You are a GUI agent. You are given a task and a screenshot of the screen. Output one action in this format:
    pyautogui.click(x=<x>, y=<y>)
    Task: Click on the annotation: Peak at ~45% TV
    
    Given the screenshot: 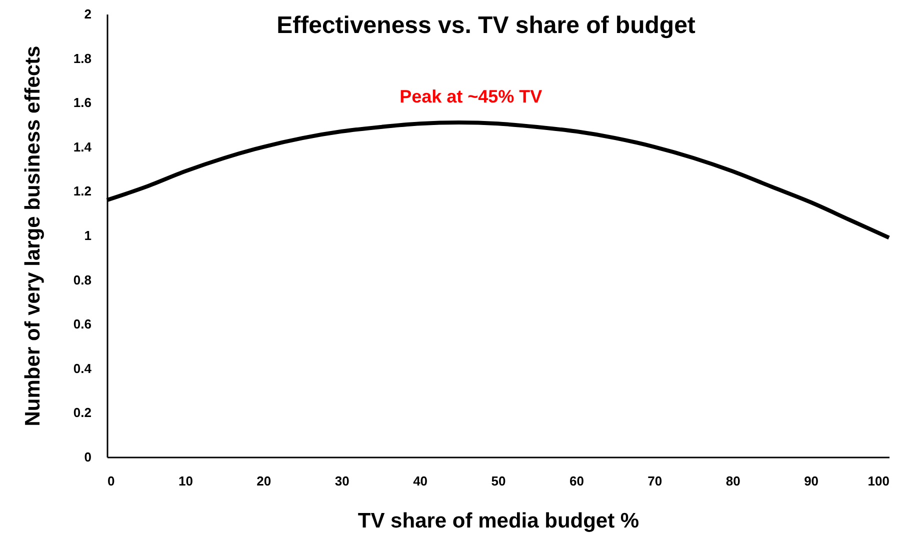 What is the action you would take?
    pyautogui.click(x=471, y=96)
    